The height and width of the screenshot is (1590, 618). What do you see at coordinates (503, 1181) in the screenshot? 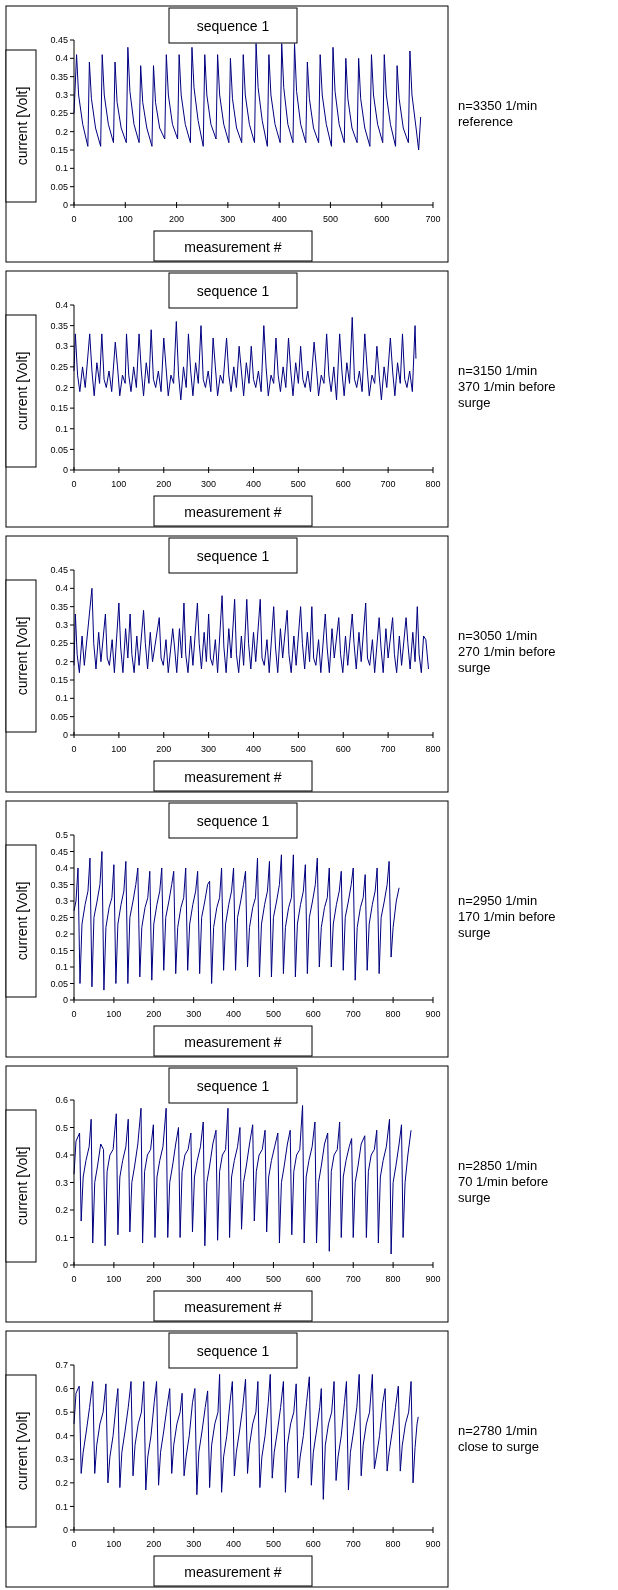
I see `text: n=2850 1/min 70 1/min before surge` at bounding box center [503, 1181].